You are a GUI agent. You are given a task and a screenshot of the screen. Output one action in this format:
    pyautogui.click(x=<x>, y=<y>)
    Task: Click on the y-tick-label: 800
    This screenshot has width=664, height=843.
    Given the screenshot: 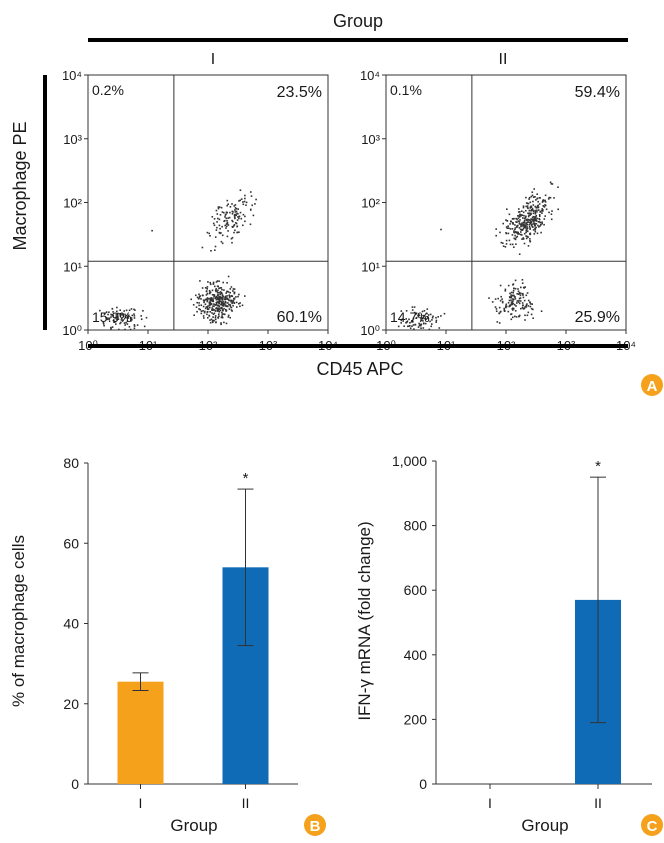 What is the action you would take?
    pyautogui.click(x=416, y=526)
    